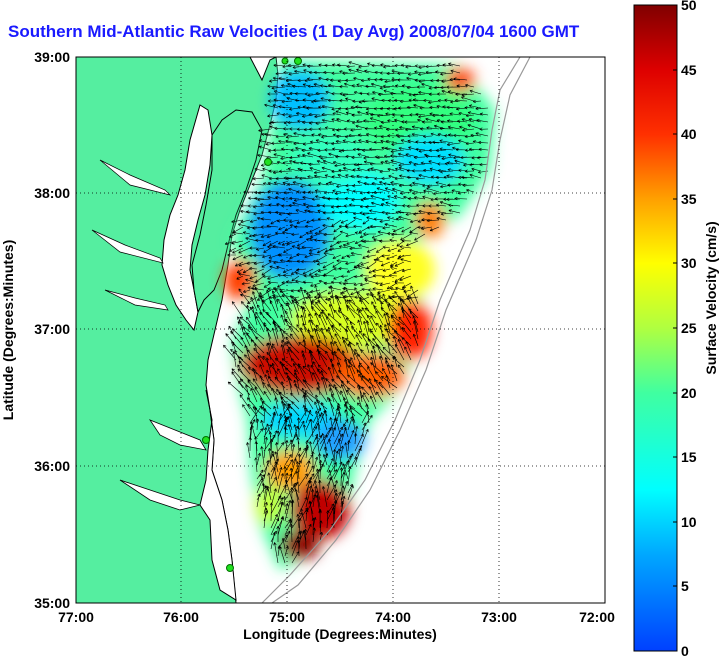  I want to click on x-axis-label: Longitude (Degrees:Minutes), so click(340, 634).